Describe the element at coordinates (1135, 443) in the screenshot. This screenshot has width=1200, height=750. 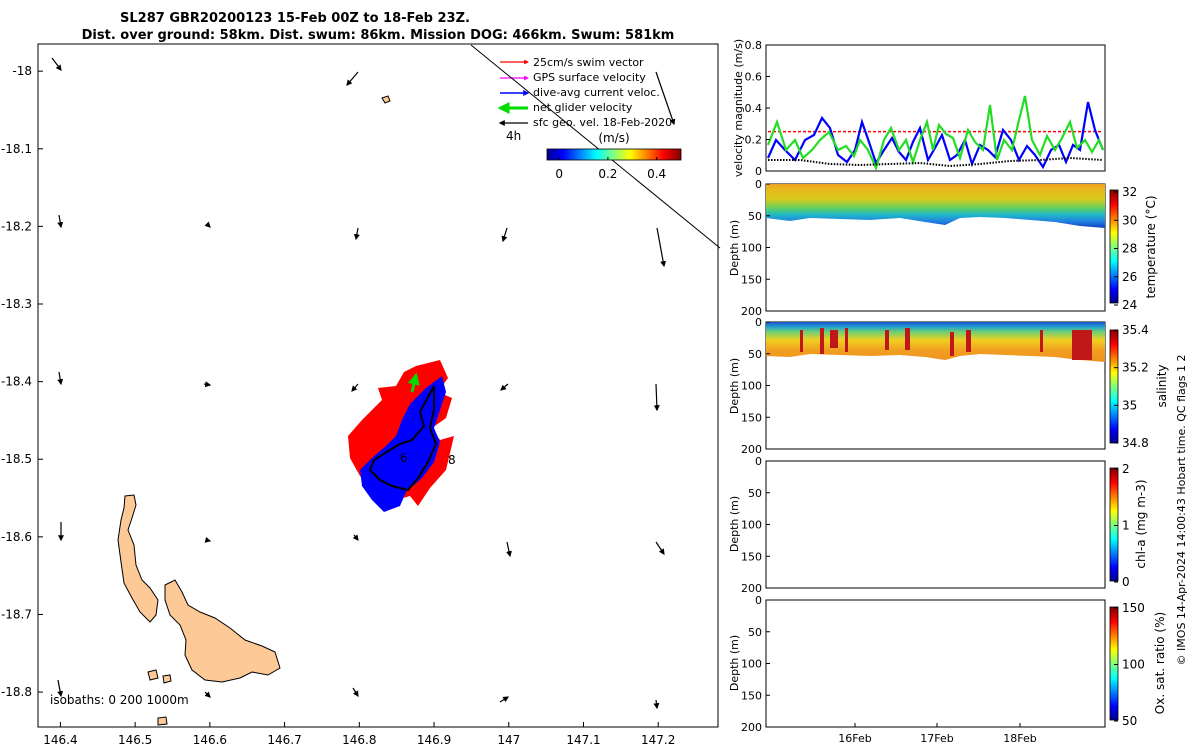
I see `colorbar-tick-label: 34.8` at that location.